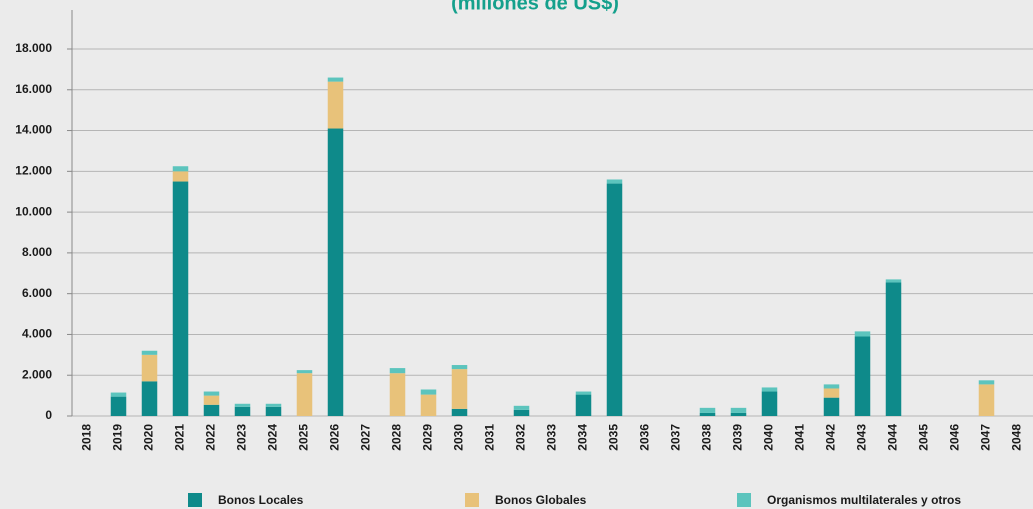 This screenshot has height=509, width=1033. Describe the element at coordinates (211, 437) in the screenshot. I see `x-tick-label: 2022` at that location.